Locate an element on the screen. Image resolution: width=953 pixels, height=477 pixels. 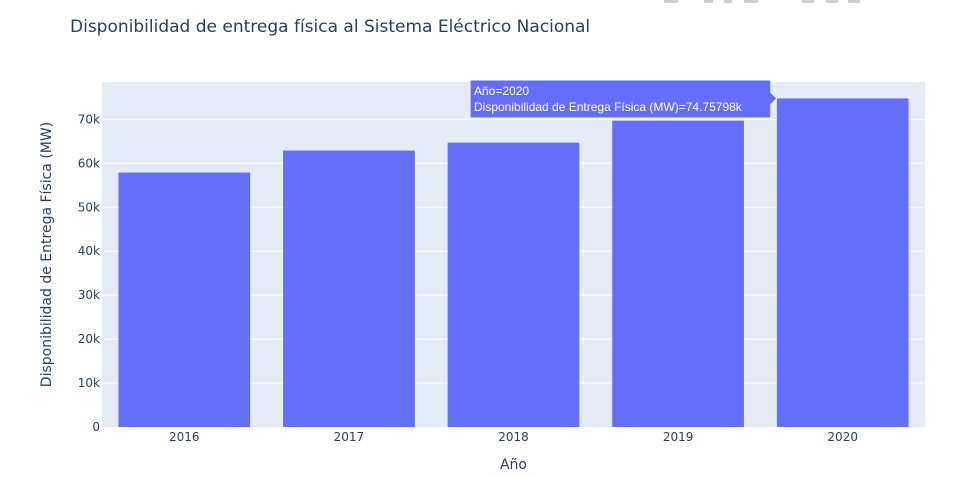
x-tick-label: 2019 is located at coordinates (678, 437).